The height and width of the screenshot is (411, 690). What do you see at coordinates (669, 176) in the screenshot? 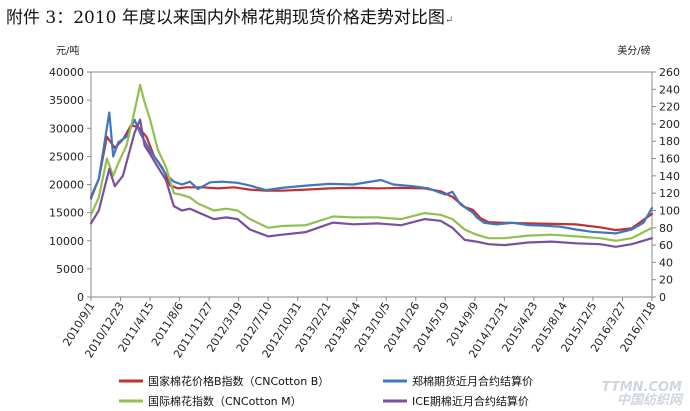
I see `y-right-tick-label: 140` at bounding box center [669, 176].